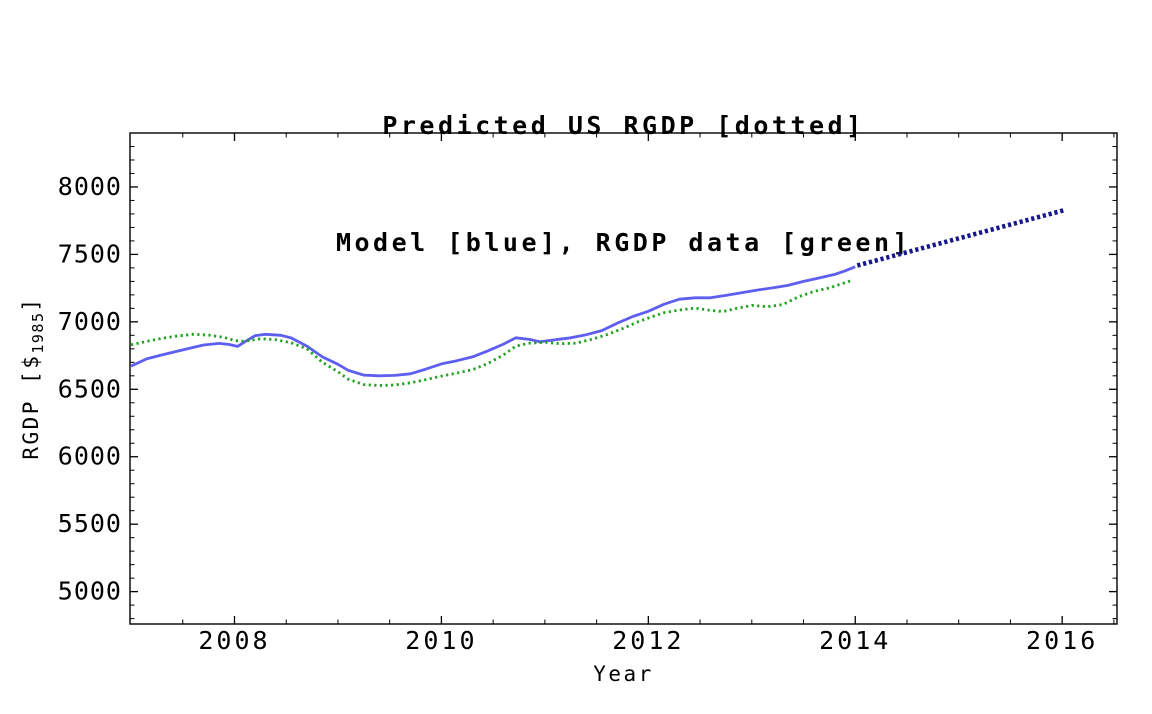 Image resolution: width=1152 pixels, height=714 pixels. I want to click on rgdp-data-line, so click(491, 332).